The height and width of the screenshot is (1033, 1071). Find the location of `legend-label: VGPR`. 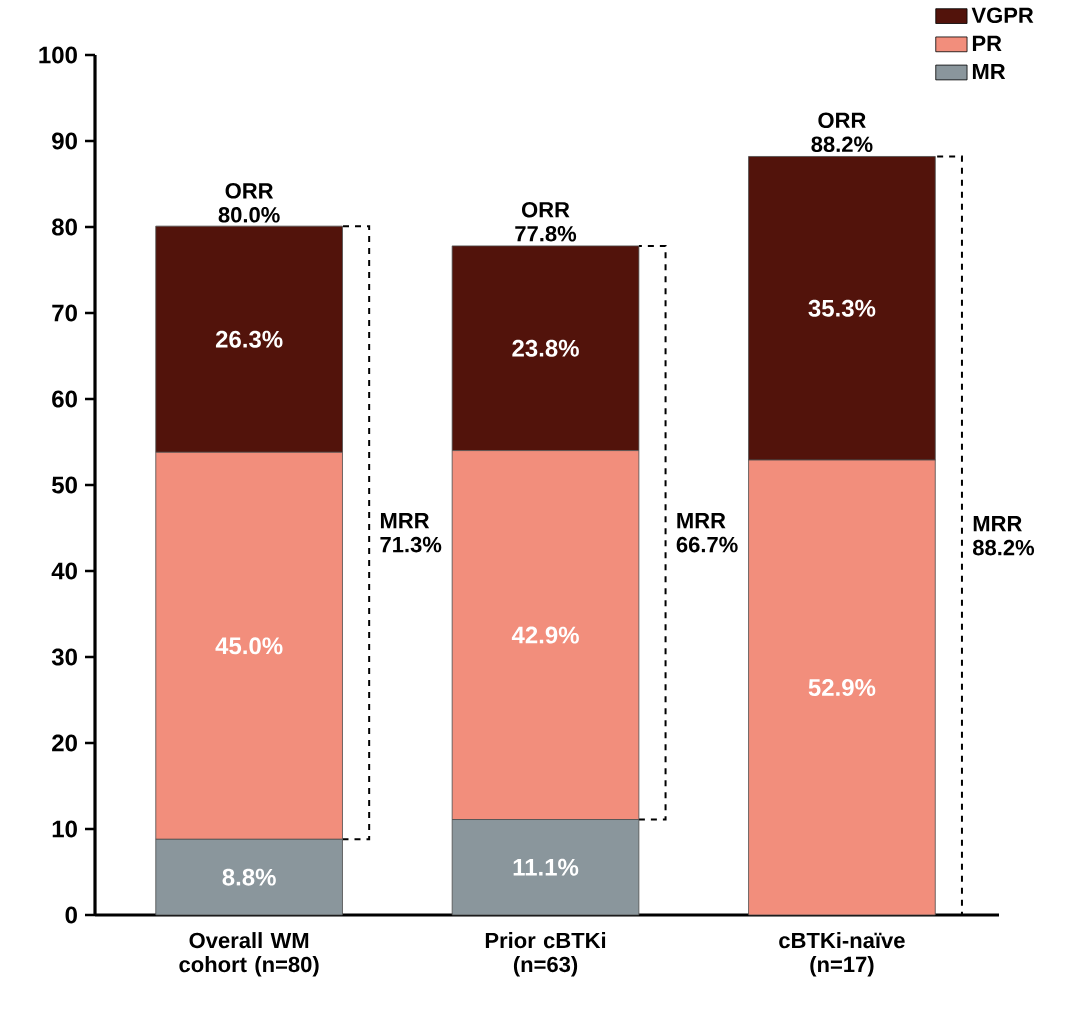

legend-label: VGPR is located at coordinates (1002, 15).